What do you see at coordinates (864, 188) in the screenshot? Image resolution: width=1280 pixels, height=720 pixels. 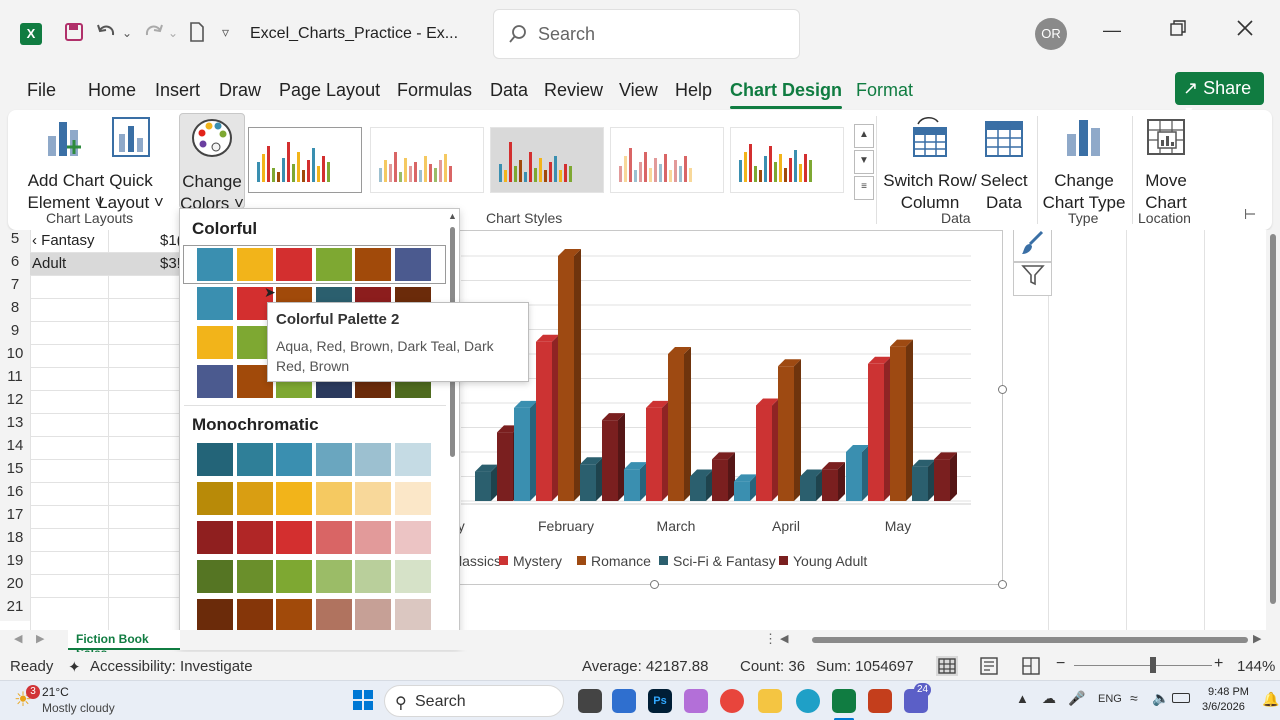 I see `gallery-more-icon: ≡` at bounding box center [864, 188].